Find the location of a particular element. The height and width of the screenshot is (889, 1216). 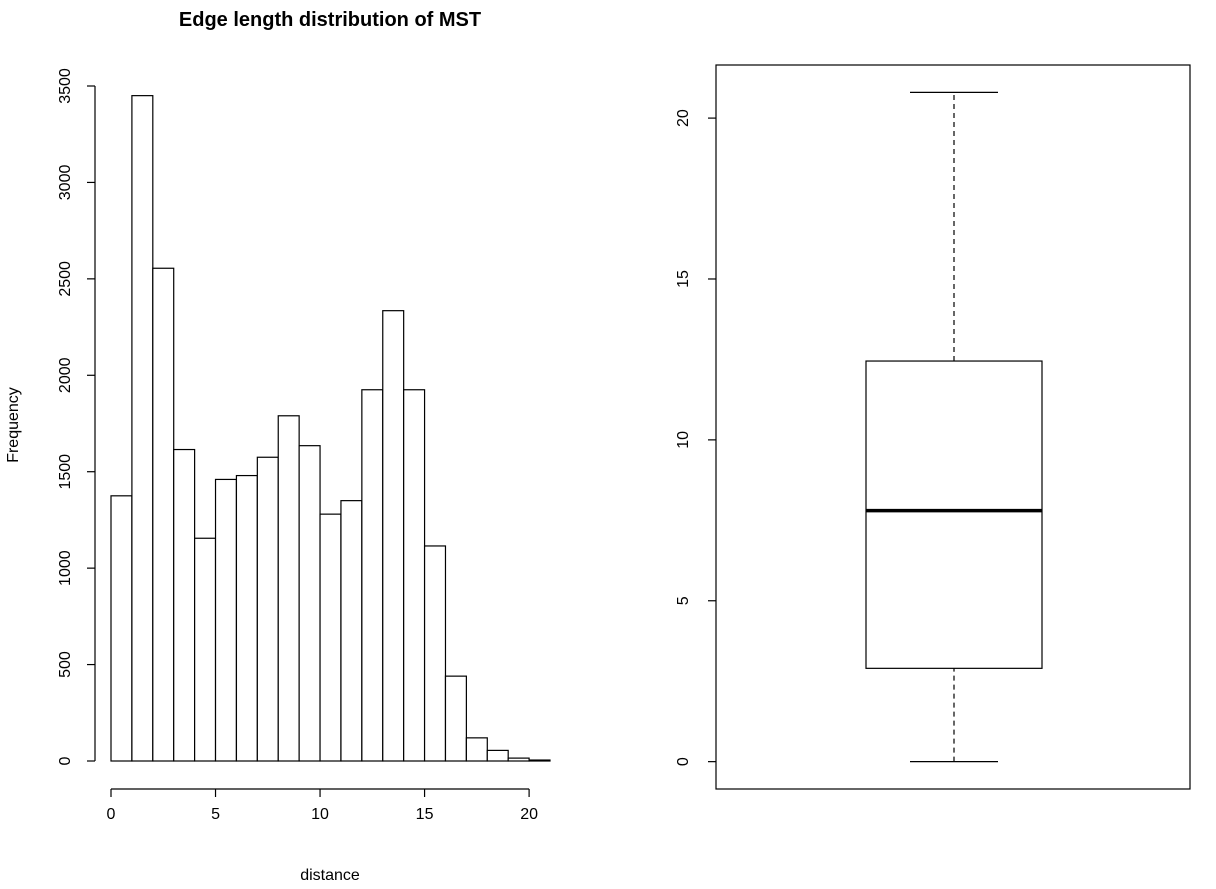

y-tick-label: 15 is located at coordinates (683, 279).